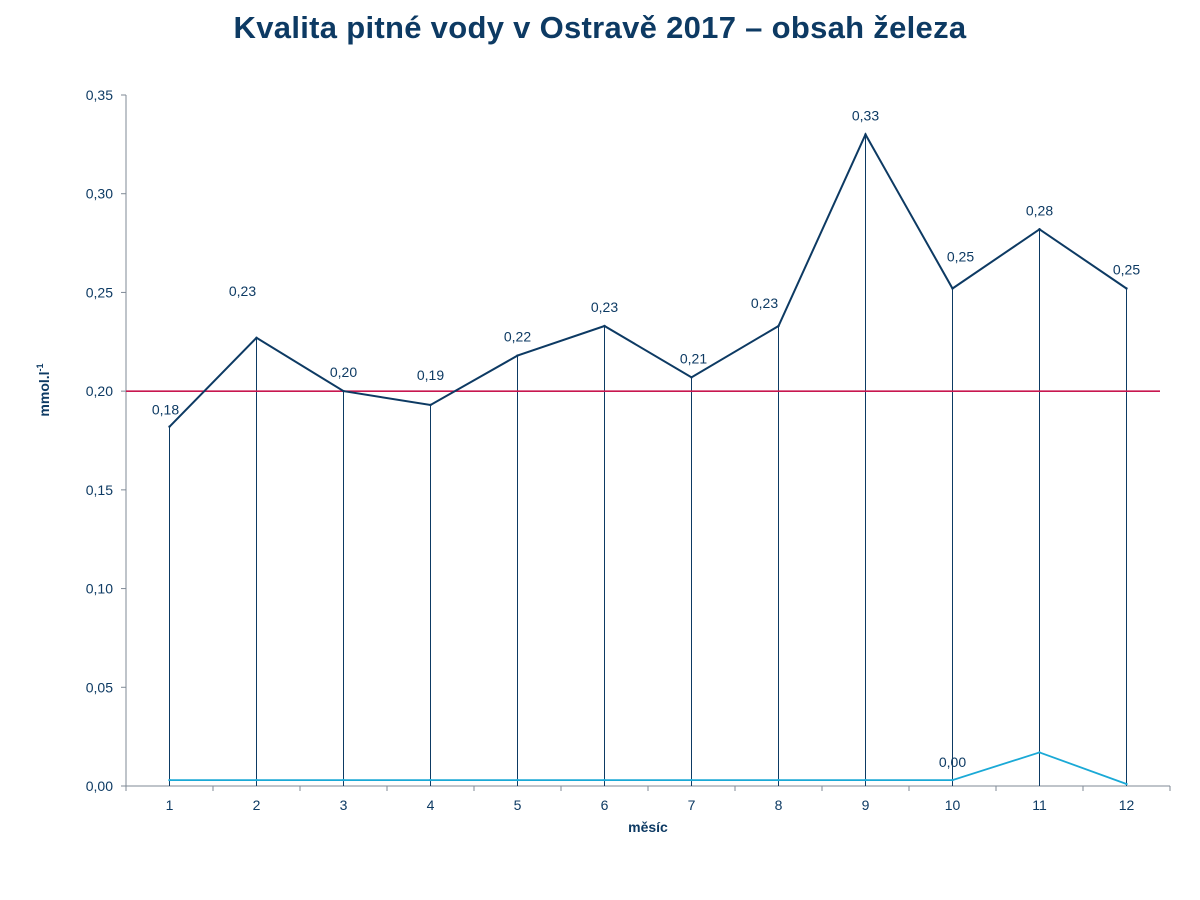  What do you see at coordinates (430, 375) in the screenshot?
I see `data-label: 0,19` at bounding box center [430, 375].